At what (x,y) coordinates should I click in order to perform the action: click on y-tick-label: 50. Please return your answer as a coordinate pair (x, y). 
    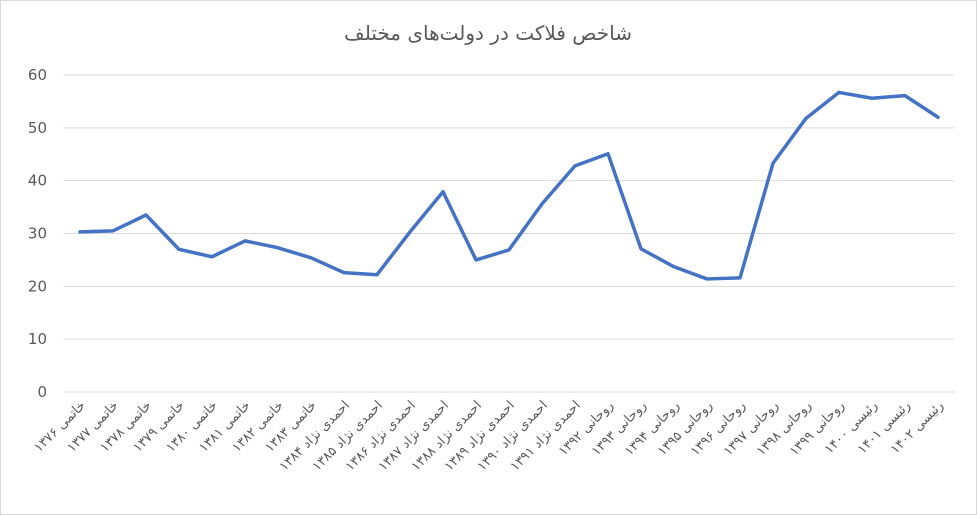
    Looking at the image, I should click on (37, 128).